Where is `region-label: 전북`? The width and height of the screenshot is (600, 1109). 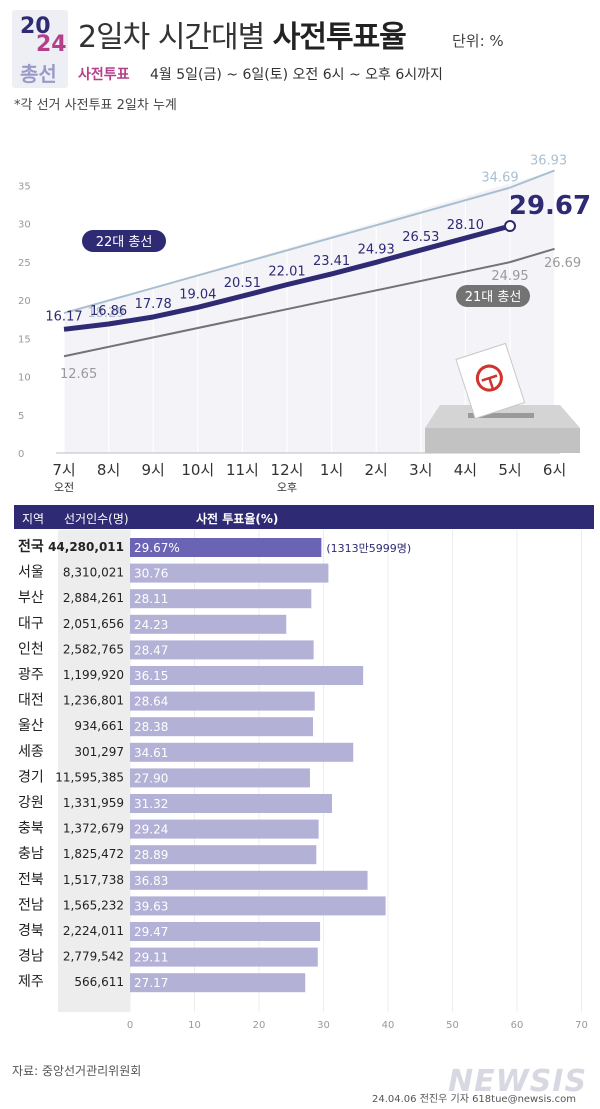 region-label: 전북 is located at coordinates (31, 880).